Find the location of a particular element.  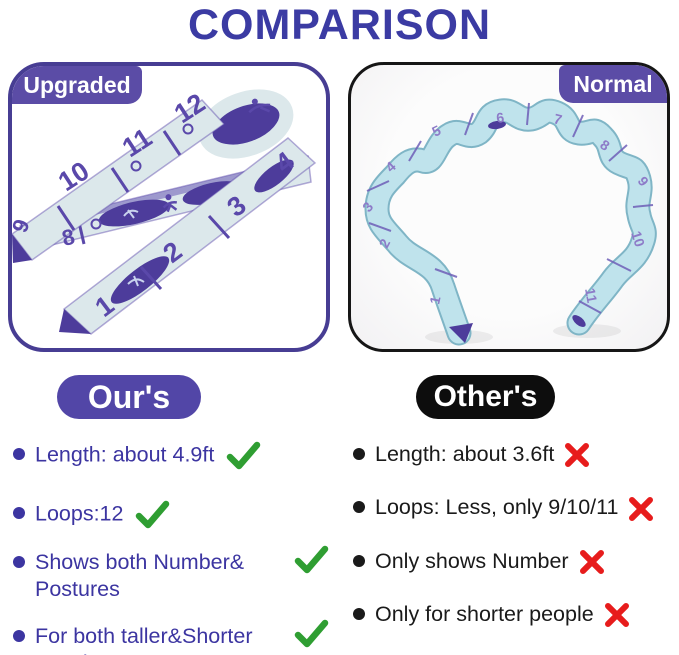

ours-heading-pill: Our's is located at coordinates (129, 397).